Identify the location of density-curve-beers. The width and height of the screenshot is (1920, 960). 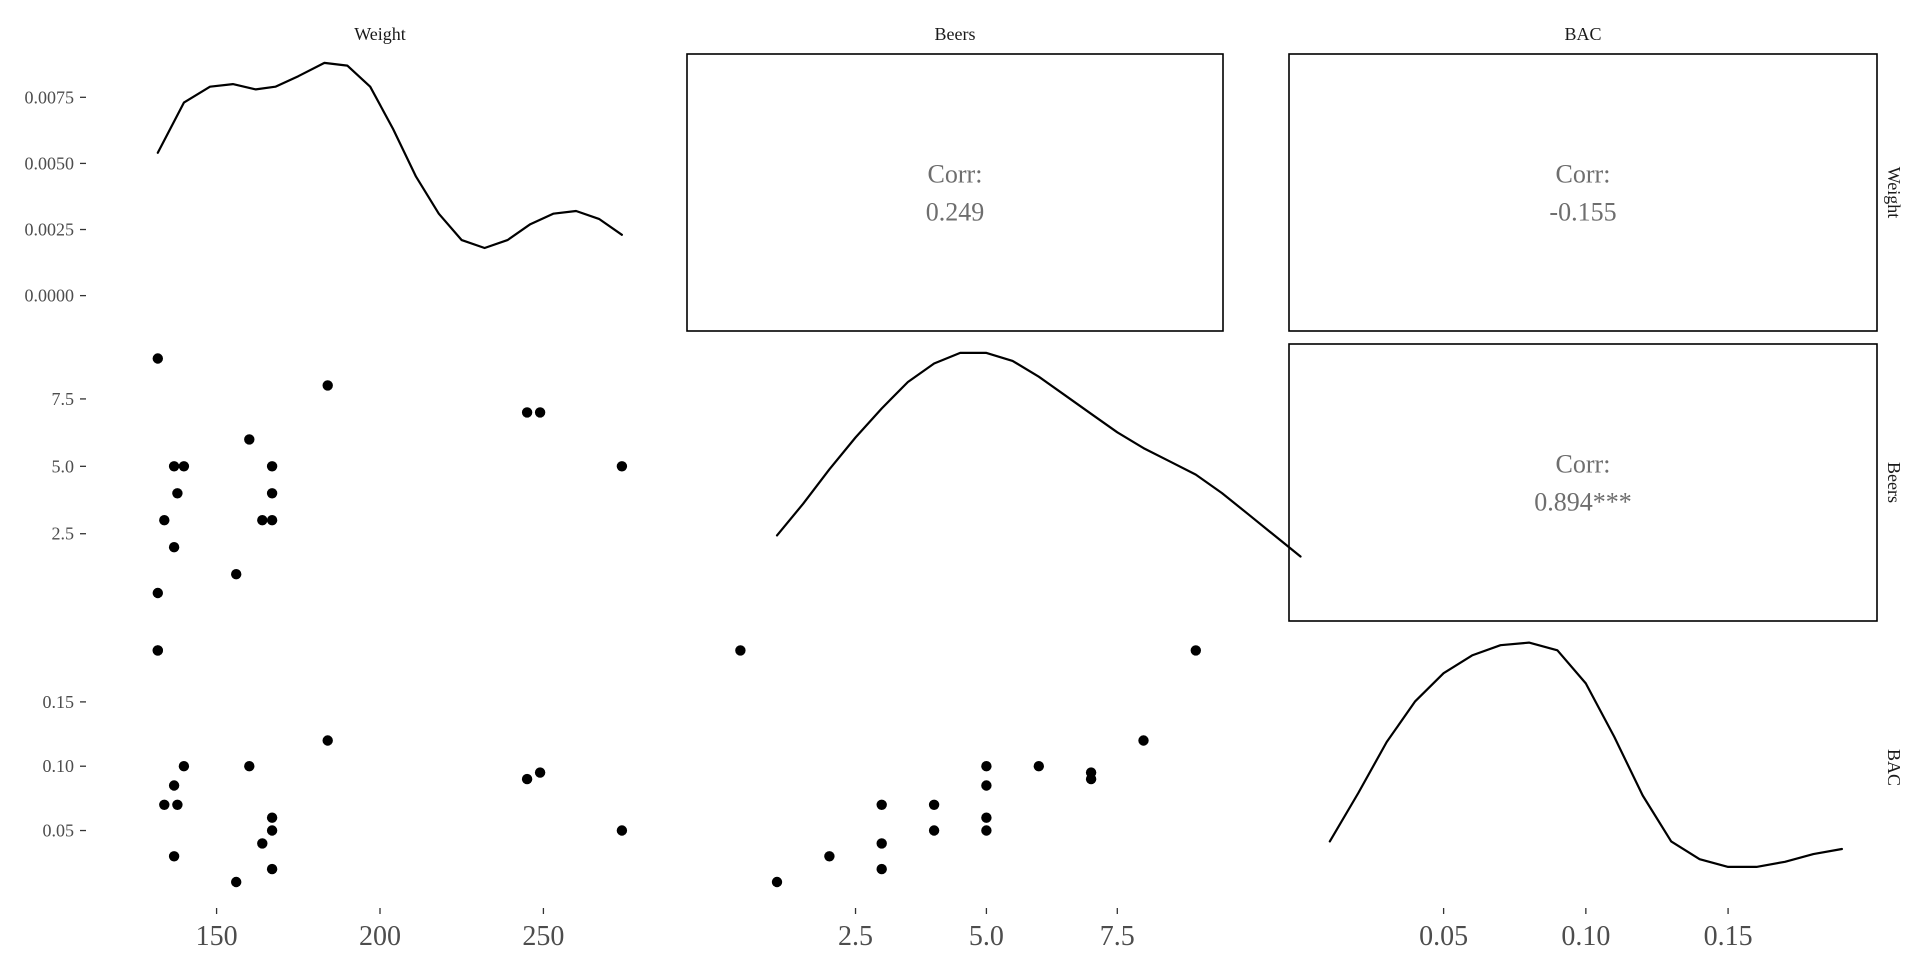
(1038, 454).